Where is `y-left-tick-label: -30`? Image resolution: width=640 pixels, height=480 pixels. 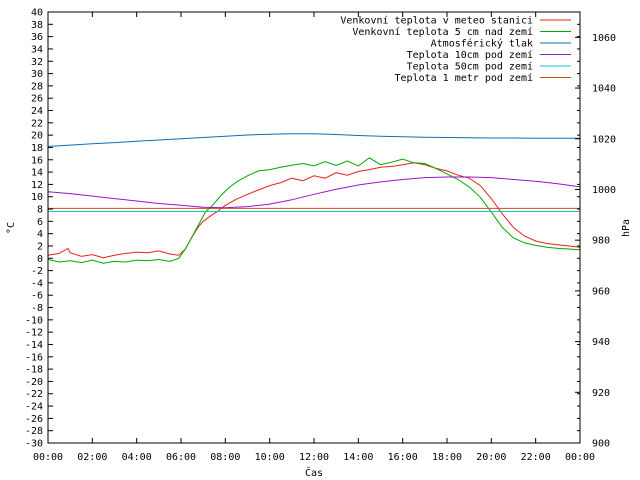
y-left-tick-label: -30 is located at coordinates (34, 444).